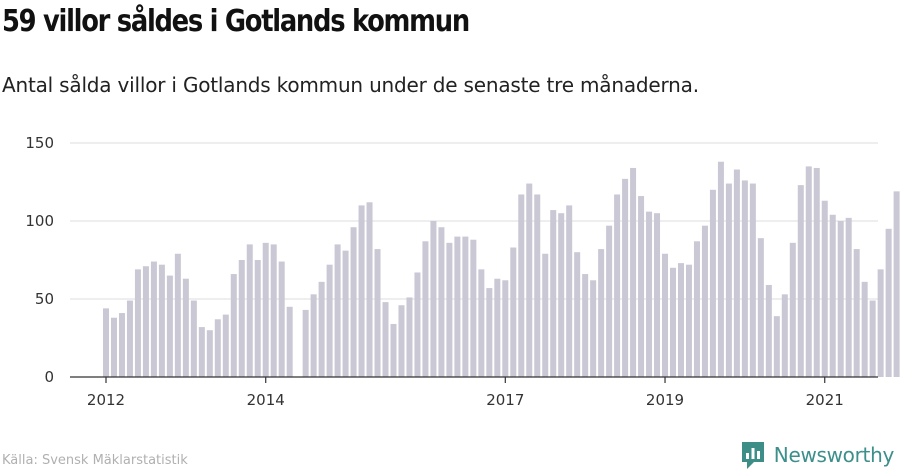  Describe the element at coordinates (95, 460) in the screenshot. I see `source-note: Källa: Svensk Mäklarstatistik` at that location.